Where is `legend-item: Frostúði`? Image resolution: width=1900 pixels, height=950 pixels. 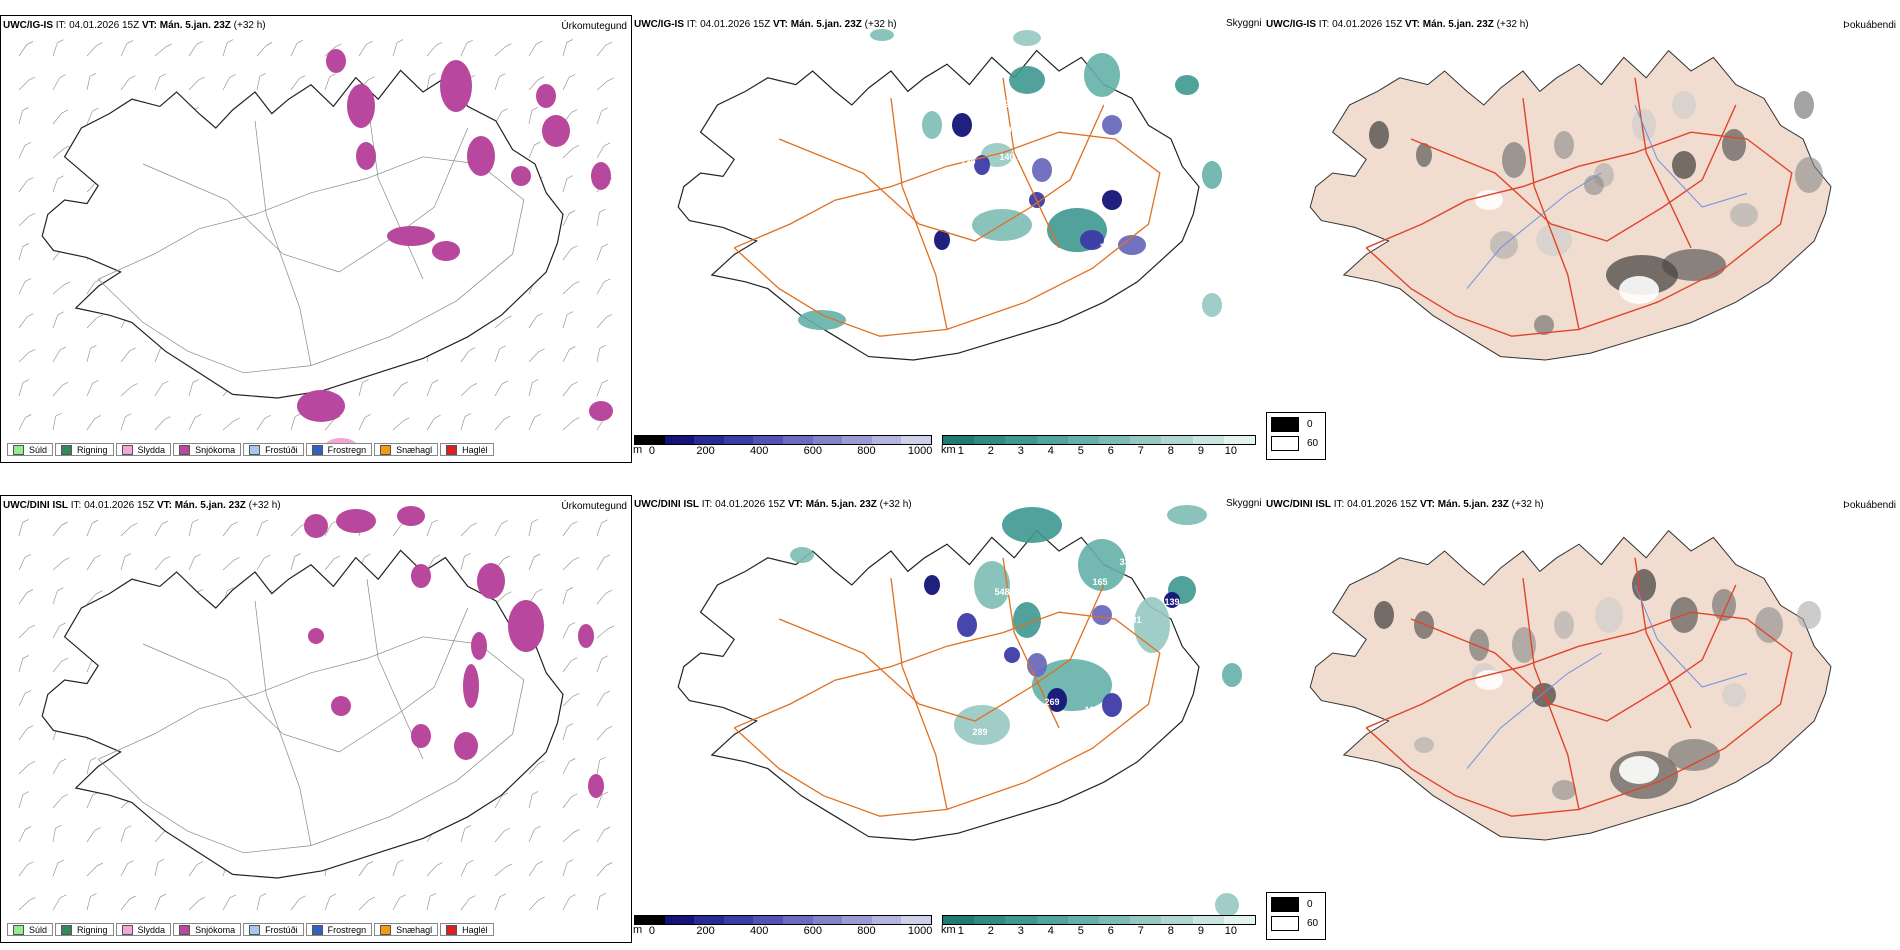
legend-item: Frostúði is located at coordinates (273, 449).